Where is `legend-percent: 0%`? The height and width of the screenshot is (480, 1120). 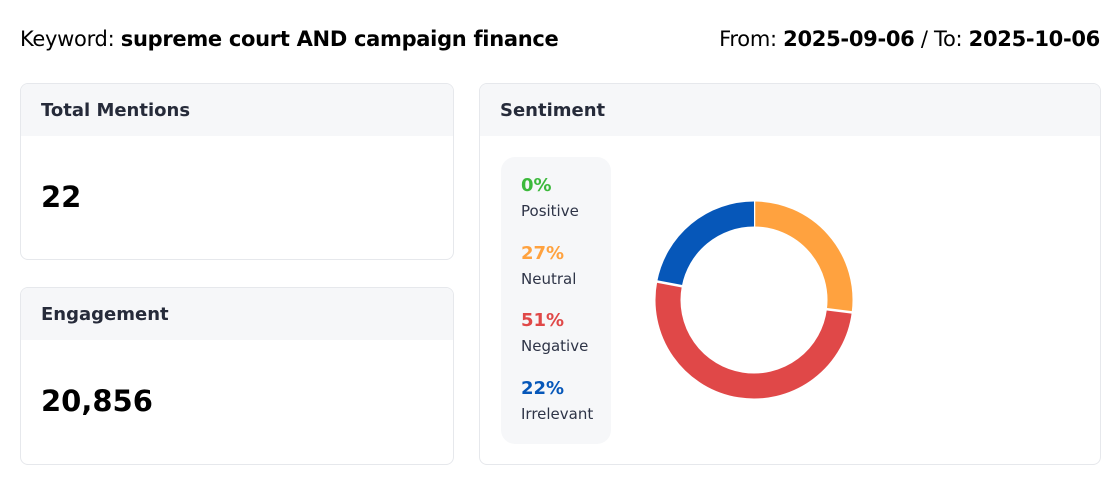 legend-percent: 0% is located at coordinates (536, 185).